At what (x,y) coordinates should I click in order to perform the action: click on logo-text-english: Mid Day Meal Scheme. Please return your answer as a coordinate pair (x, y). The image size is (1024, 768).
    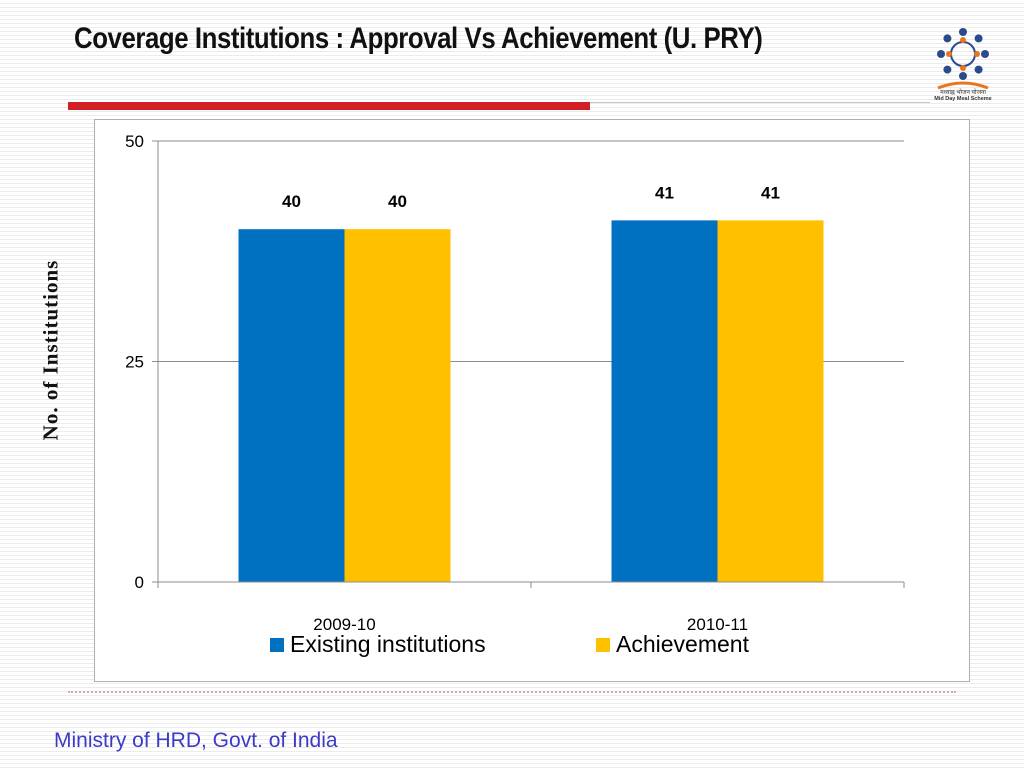
    Looking at the image, I should click on (963, 99).